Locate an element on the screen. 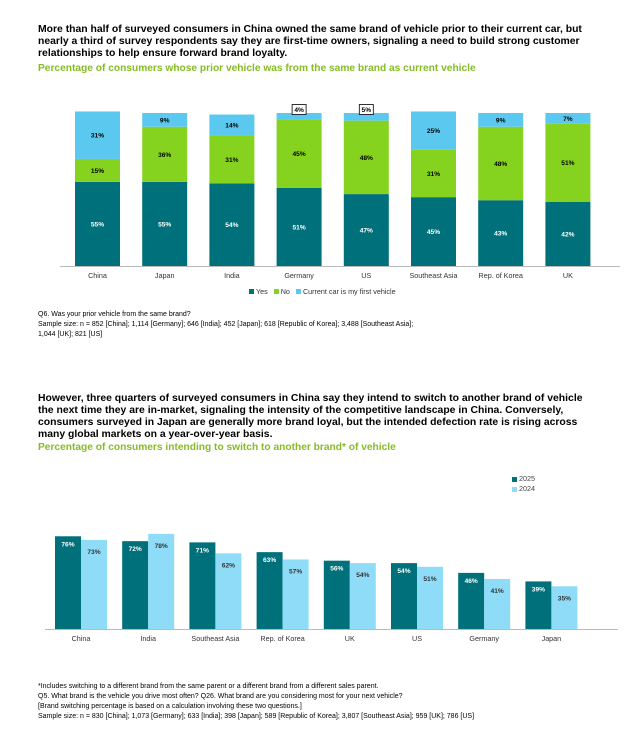 The width and height of the screenshot is (640, 735). bar-uk-no is located at coordinates (568, 162).